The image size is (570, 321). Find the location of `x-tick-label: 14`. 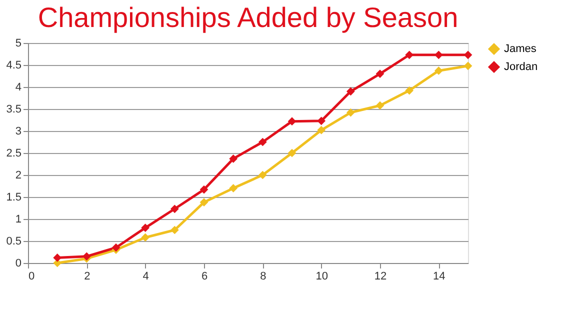

x-tick-label: 14 is located at coordinates (439, 276).